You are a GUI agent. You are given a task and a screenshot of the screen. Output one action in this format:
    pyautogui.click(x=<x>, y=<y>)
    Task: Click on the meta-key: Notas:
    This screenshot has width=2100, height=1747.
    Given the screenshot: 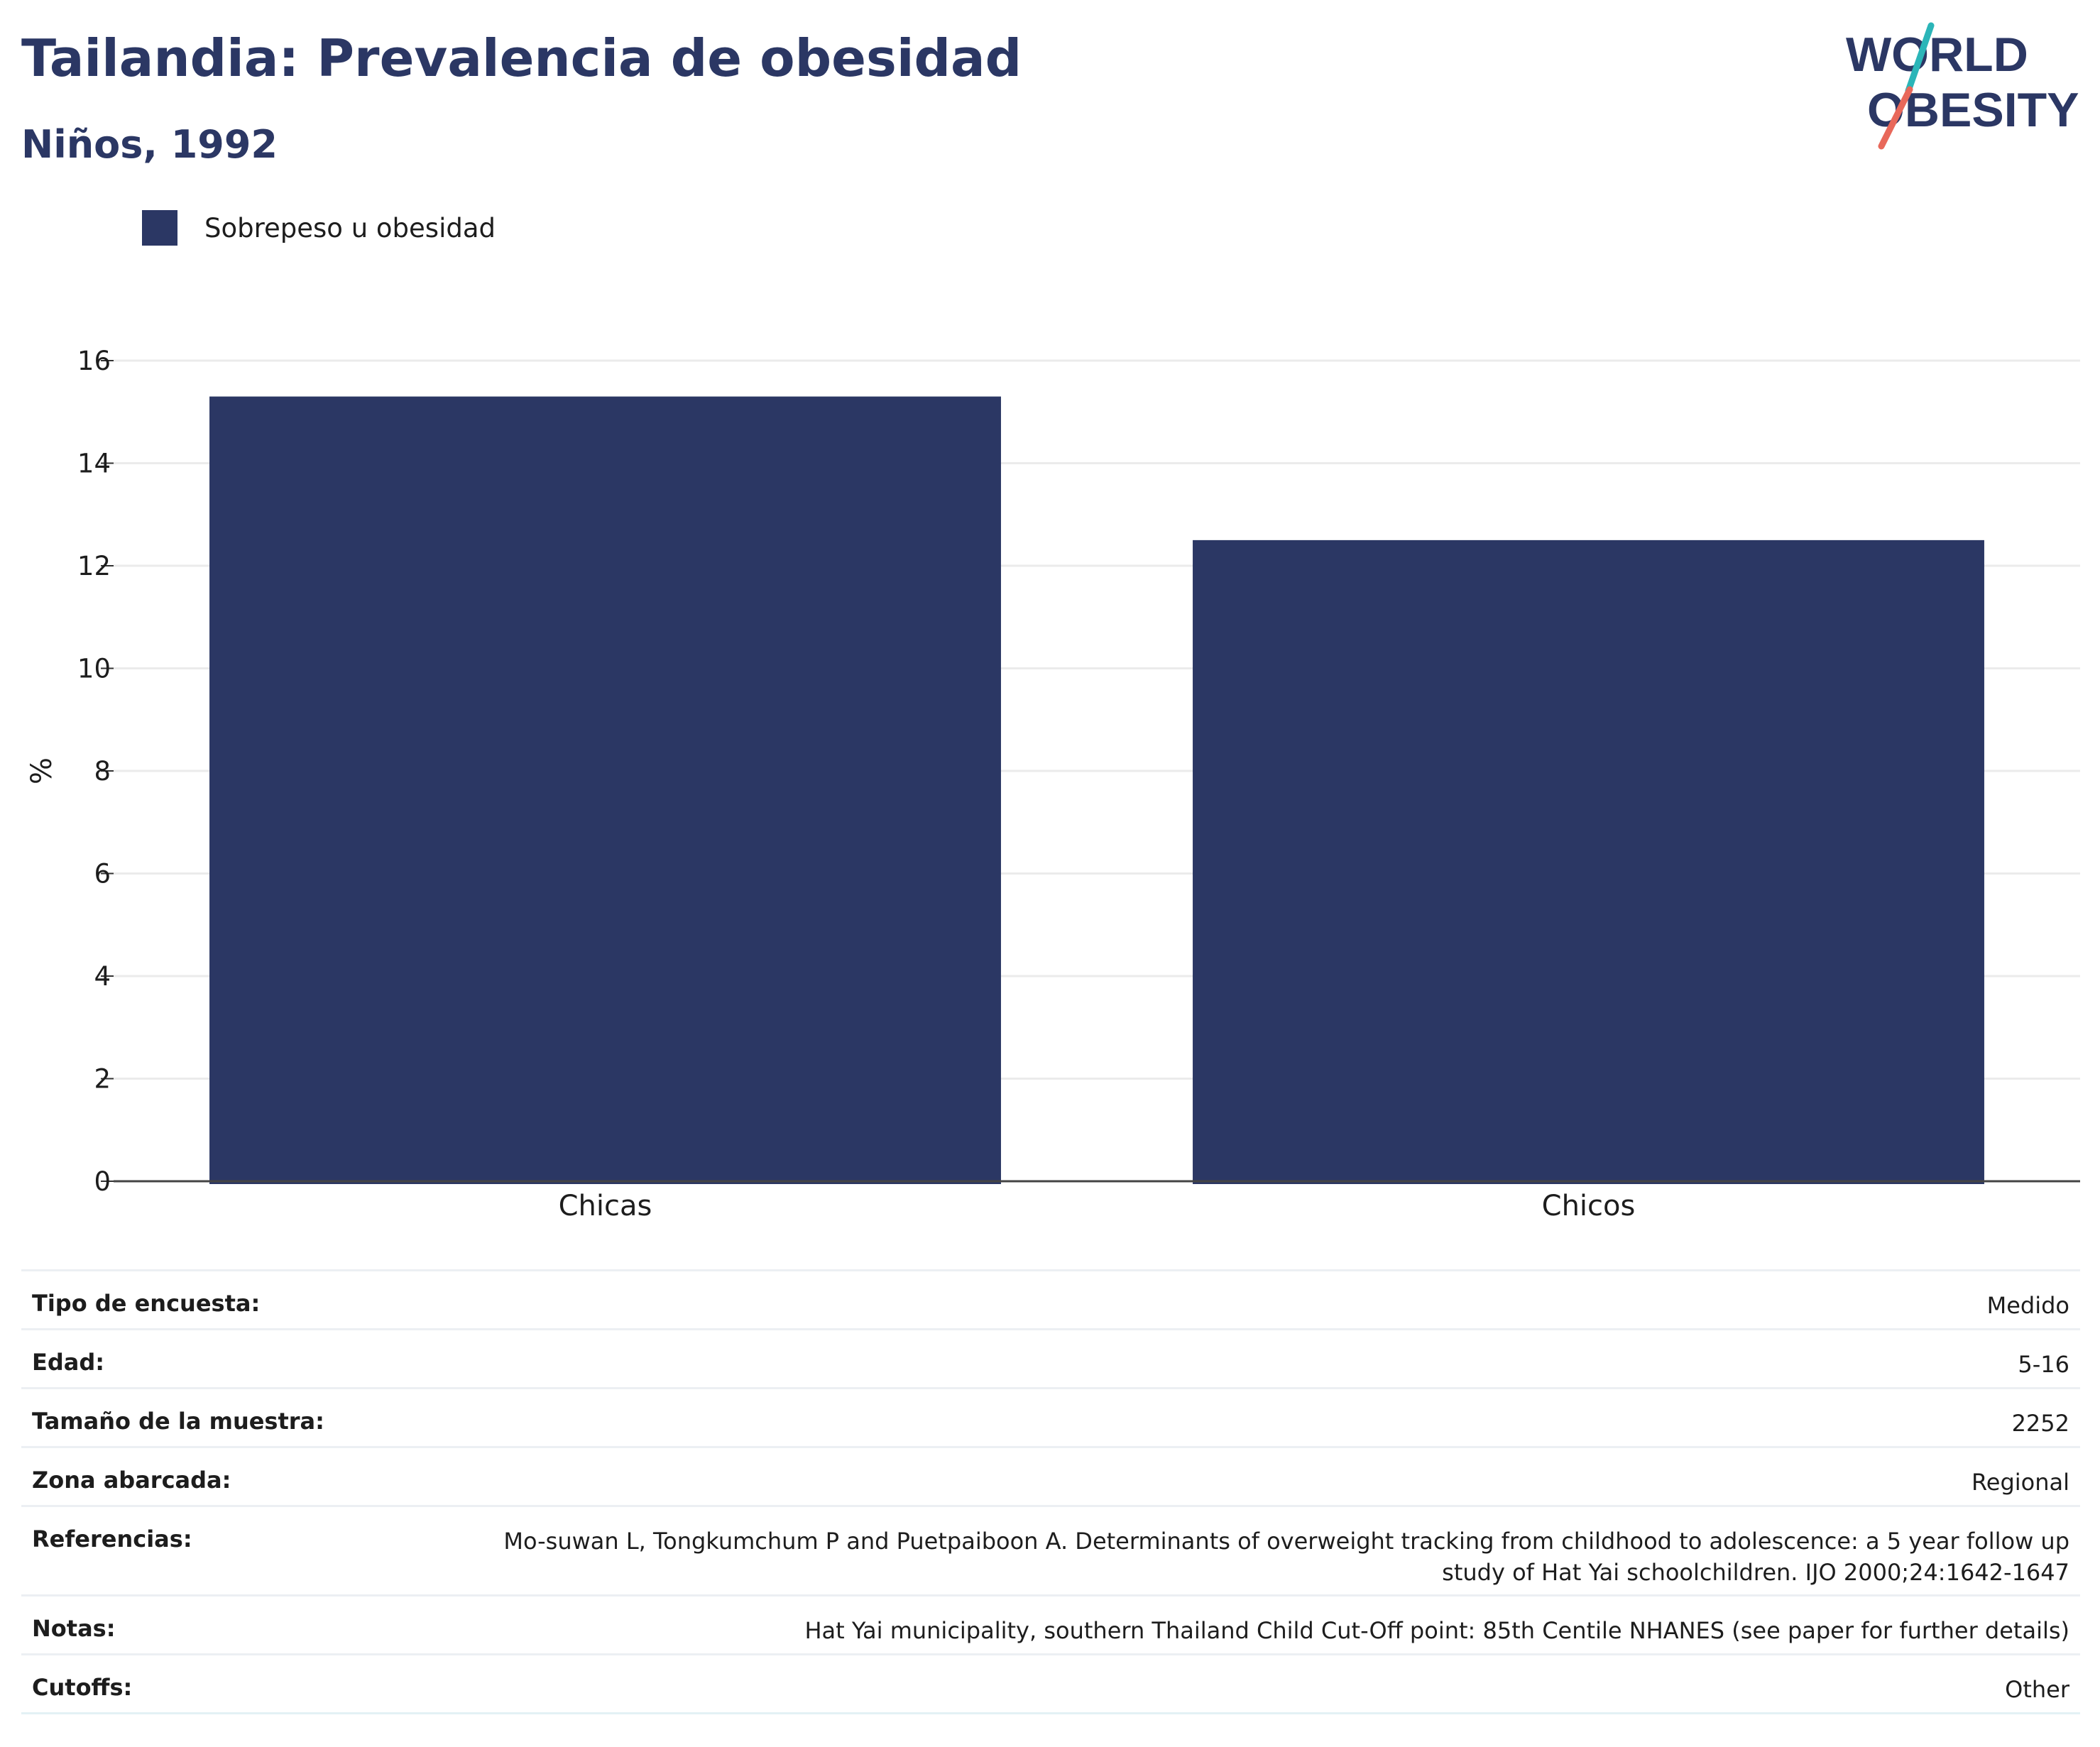 What is the action you would take?
    pyautogui.click(x=74, y=1628)
    